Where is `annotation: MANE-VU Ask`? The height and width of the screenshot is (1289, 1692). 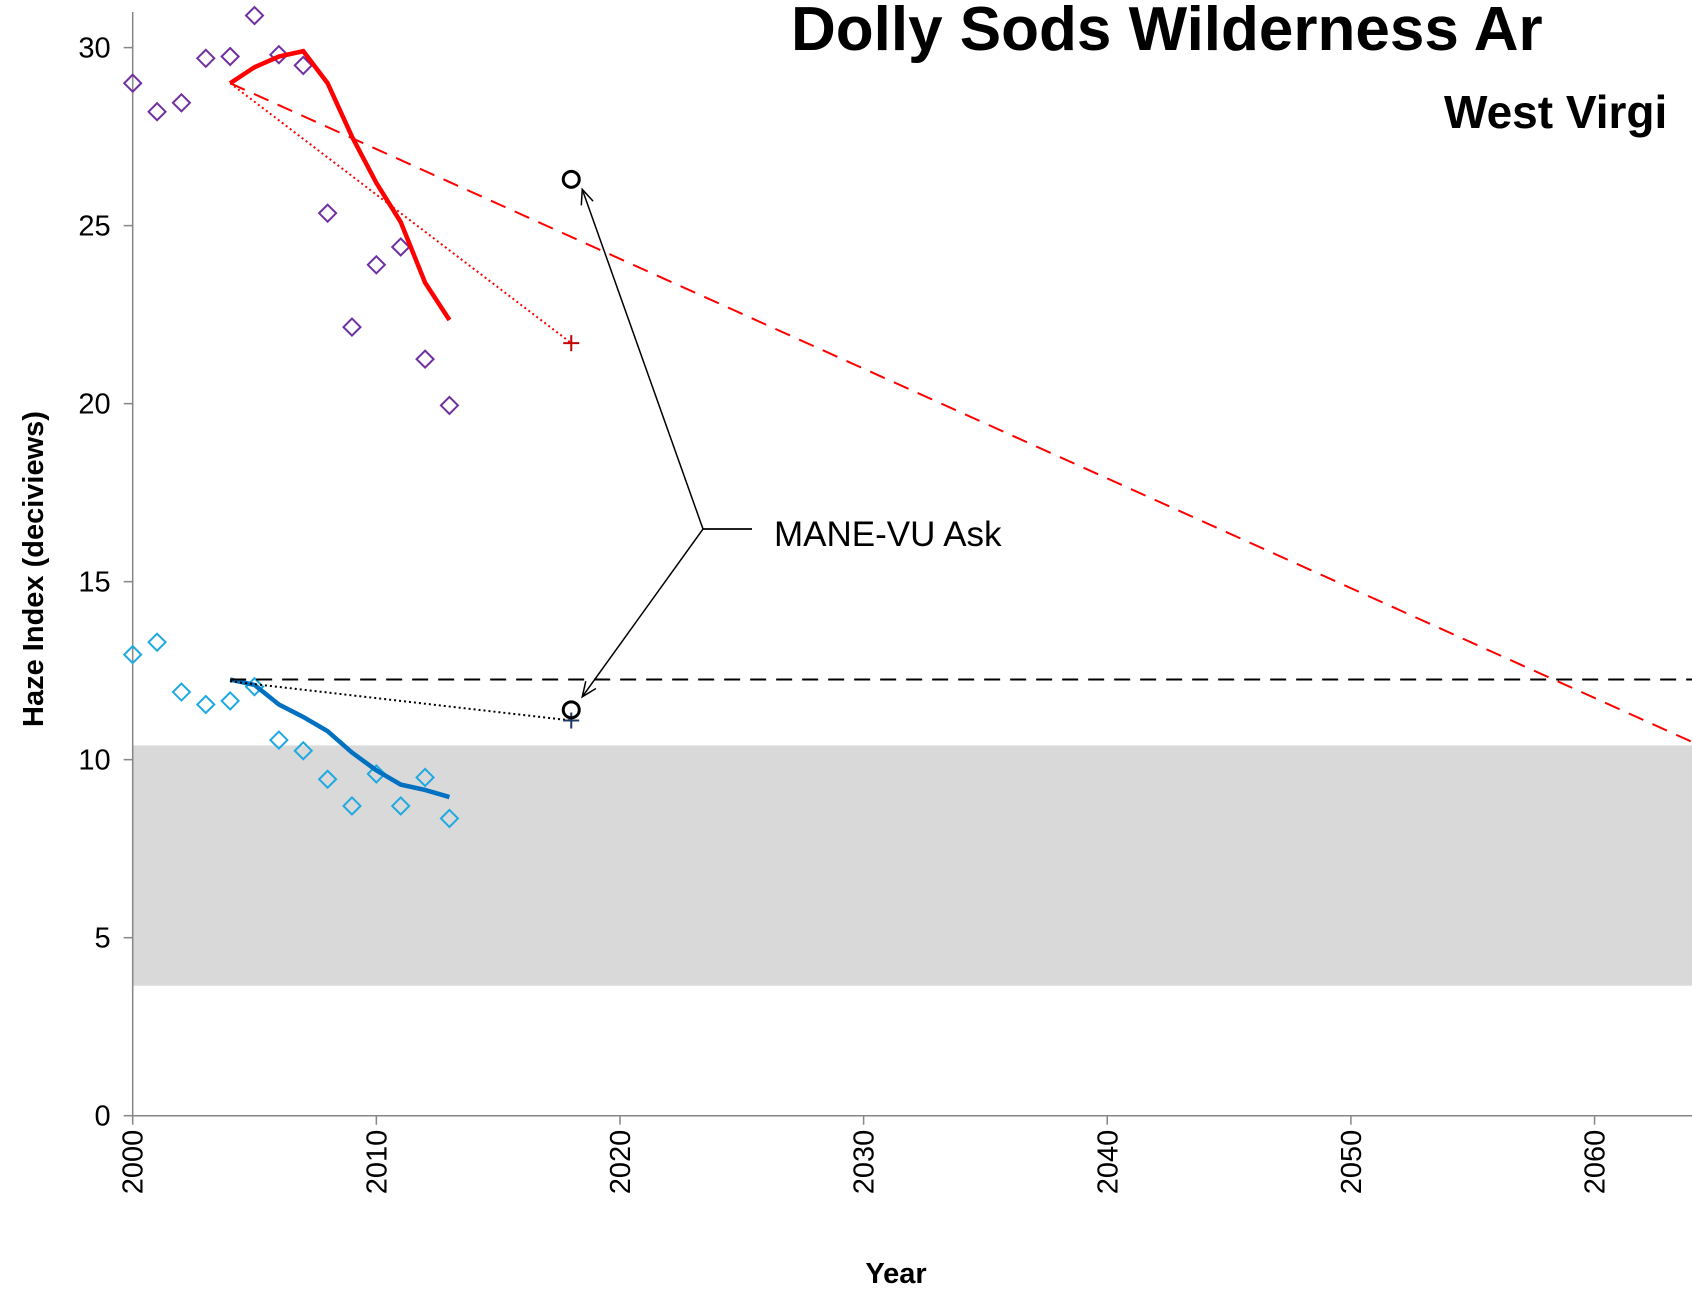
annotation: MANE-VU Ask is located at coordinates (888, 534).